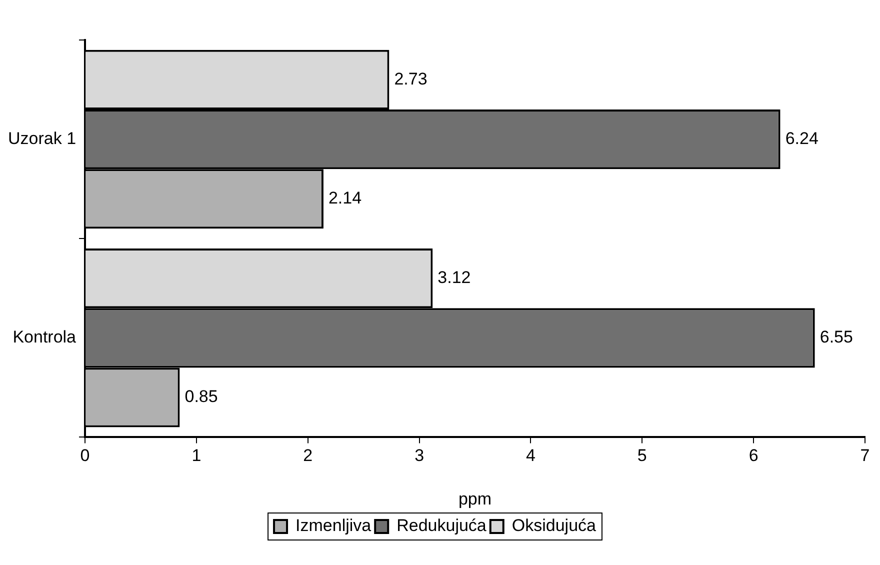  I want to click on x-tick-label: 1, so click(197, 456).